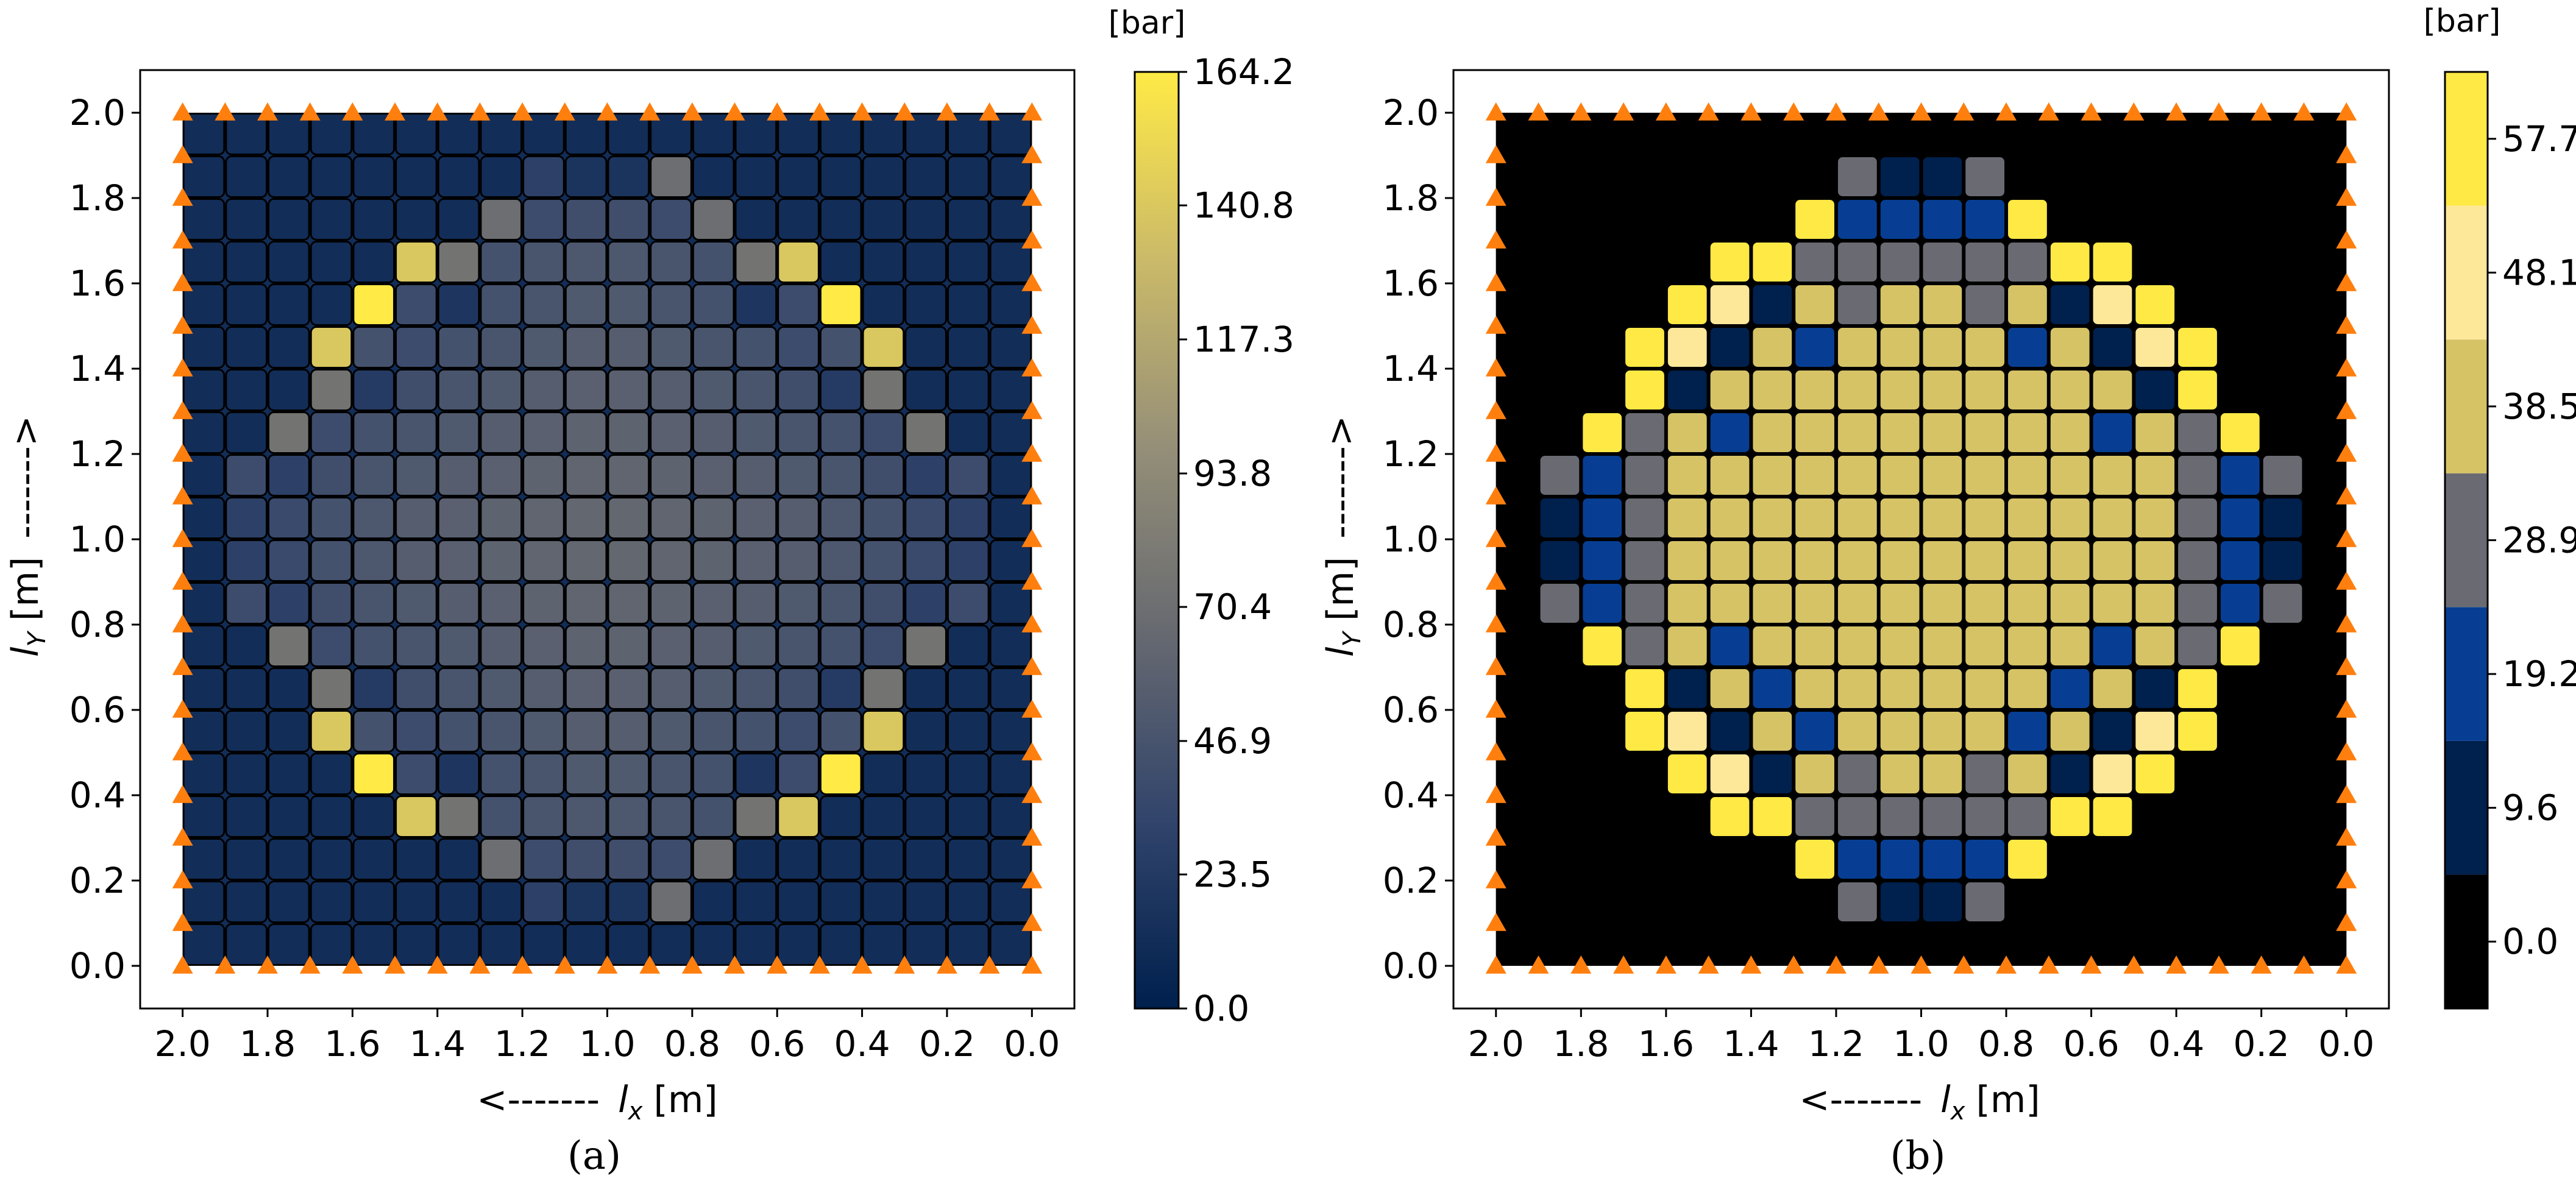 This screenshot has width=2576, height=1184. I want to click on colorbar-tick-label: 23.5, so click(1232, 874).